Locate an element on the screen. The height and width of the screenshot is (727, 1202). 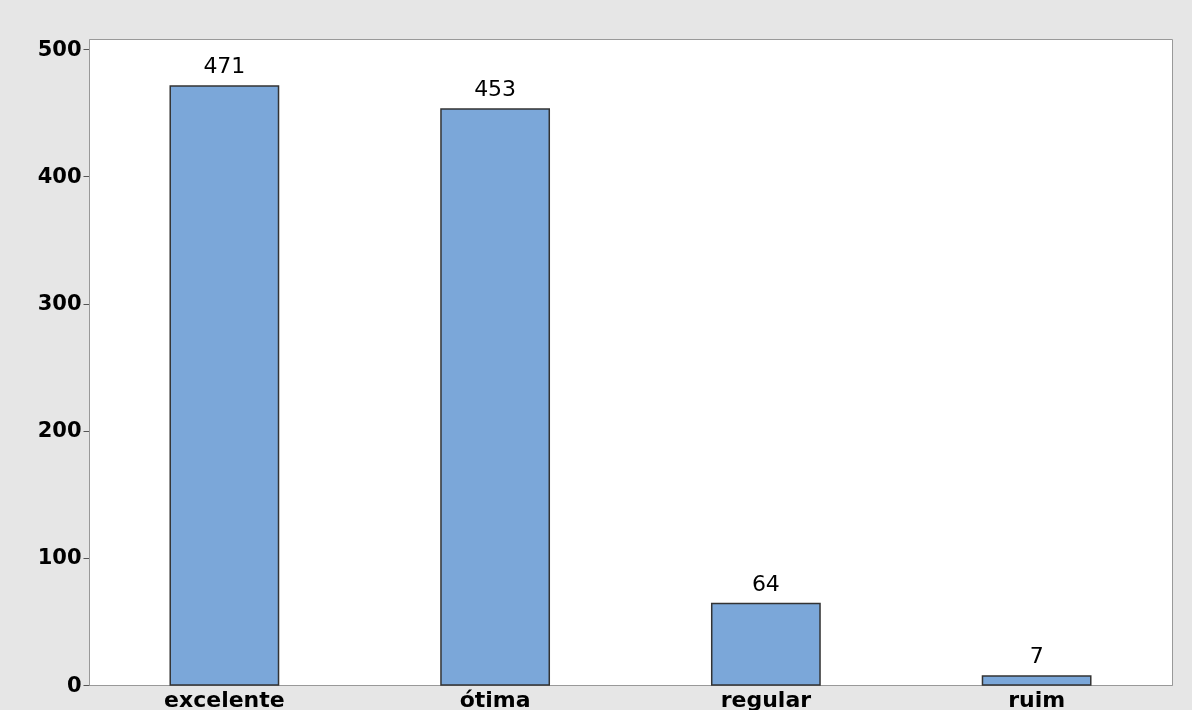
y-tick-label: 300 is located at coordinates (59, 303).